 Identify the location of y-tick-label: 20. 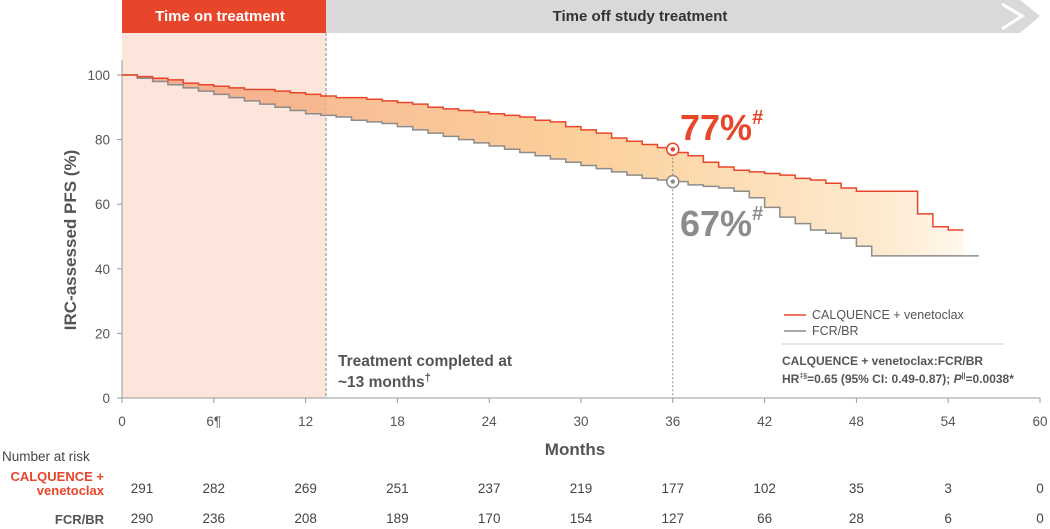
(102, 333).